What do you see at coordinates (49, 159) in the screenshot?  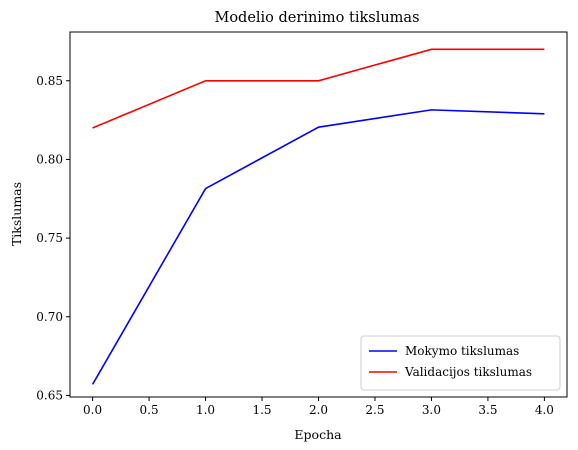 I see `y-tick-label: 0.80` at bounding box center [49, 159].